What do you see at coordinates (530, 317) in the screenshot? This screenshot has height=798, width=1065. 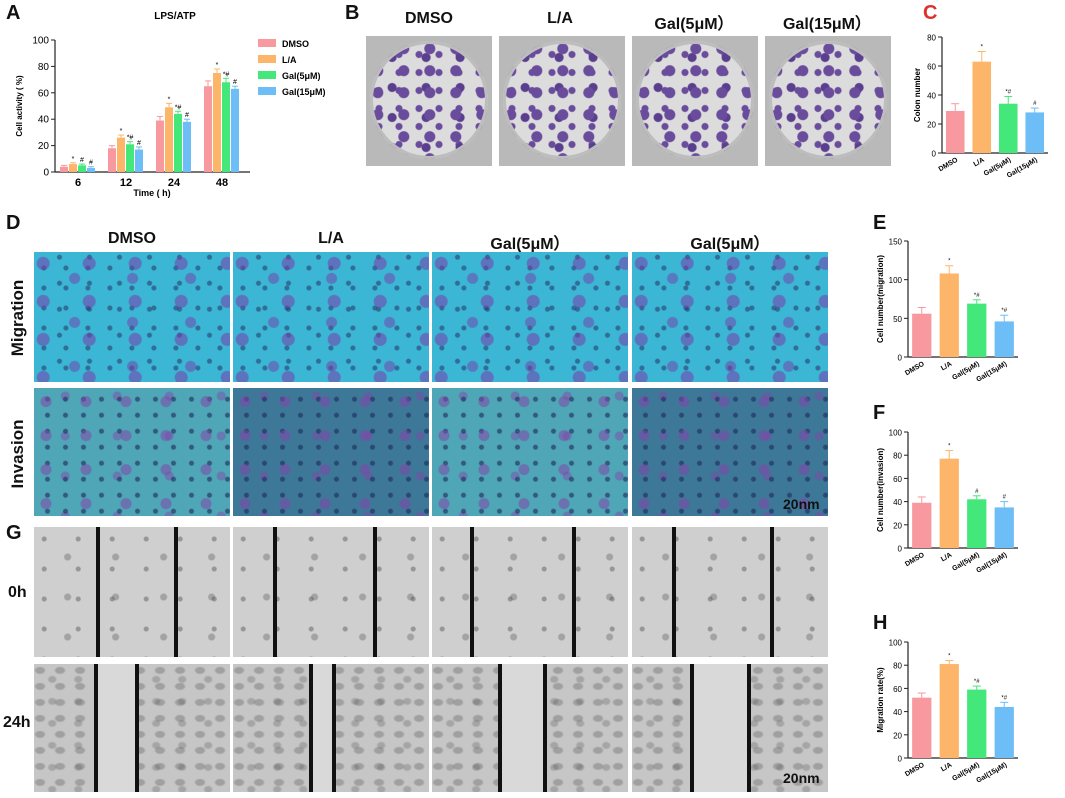 I see `migration-image-gal5` at bounding box center [530, 317].